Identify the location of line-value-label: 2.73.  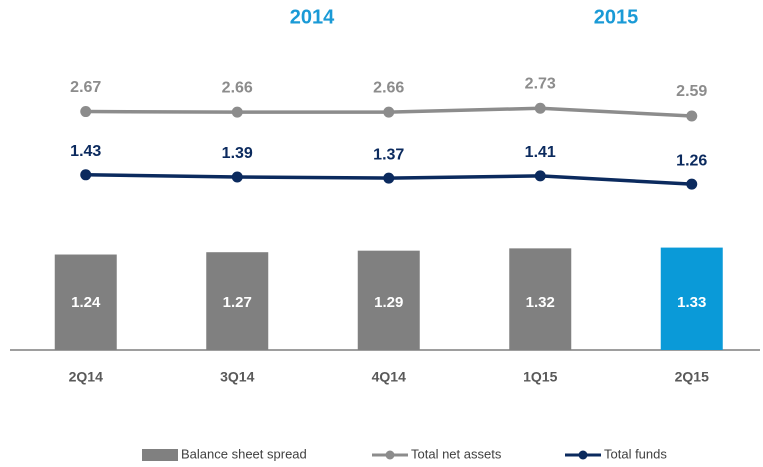
(540, 83).